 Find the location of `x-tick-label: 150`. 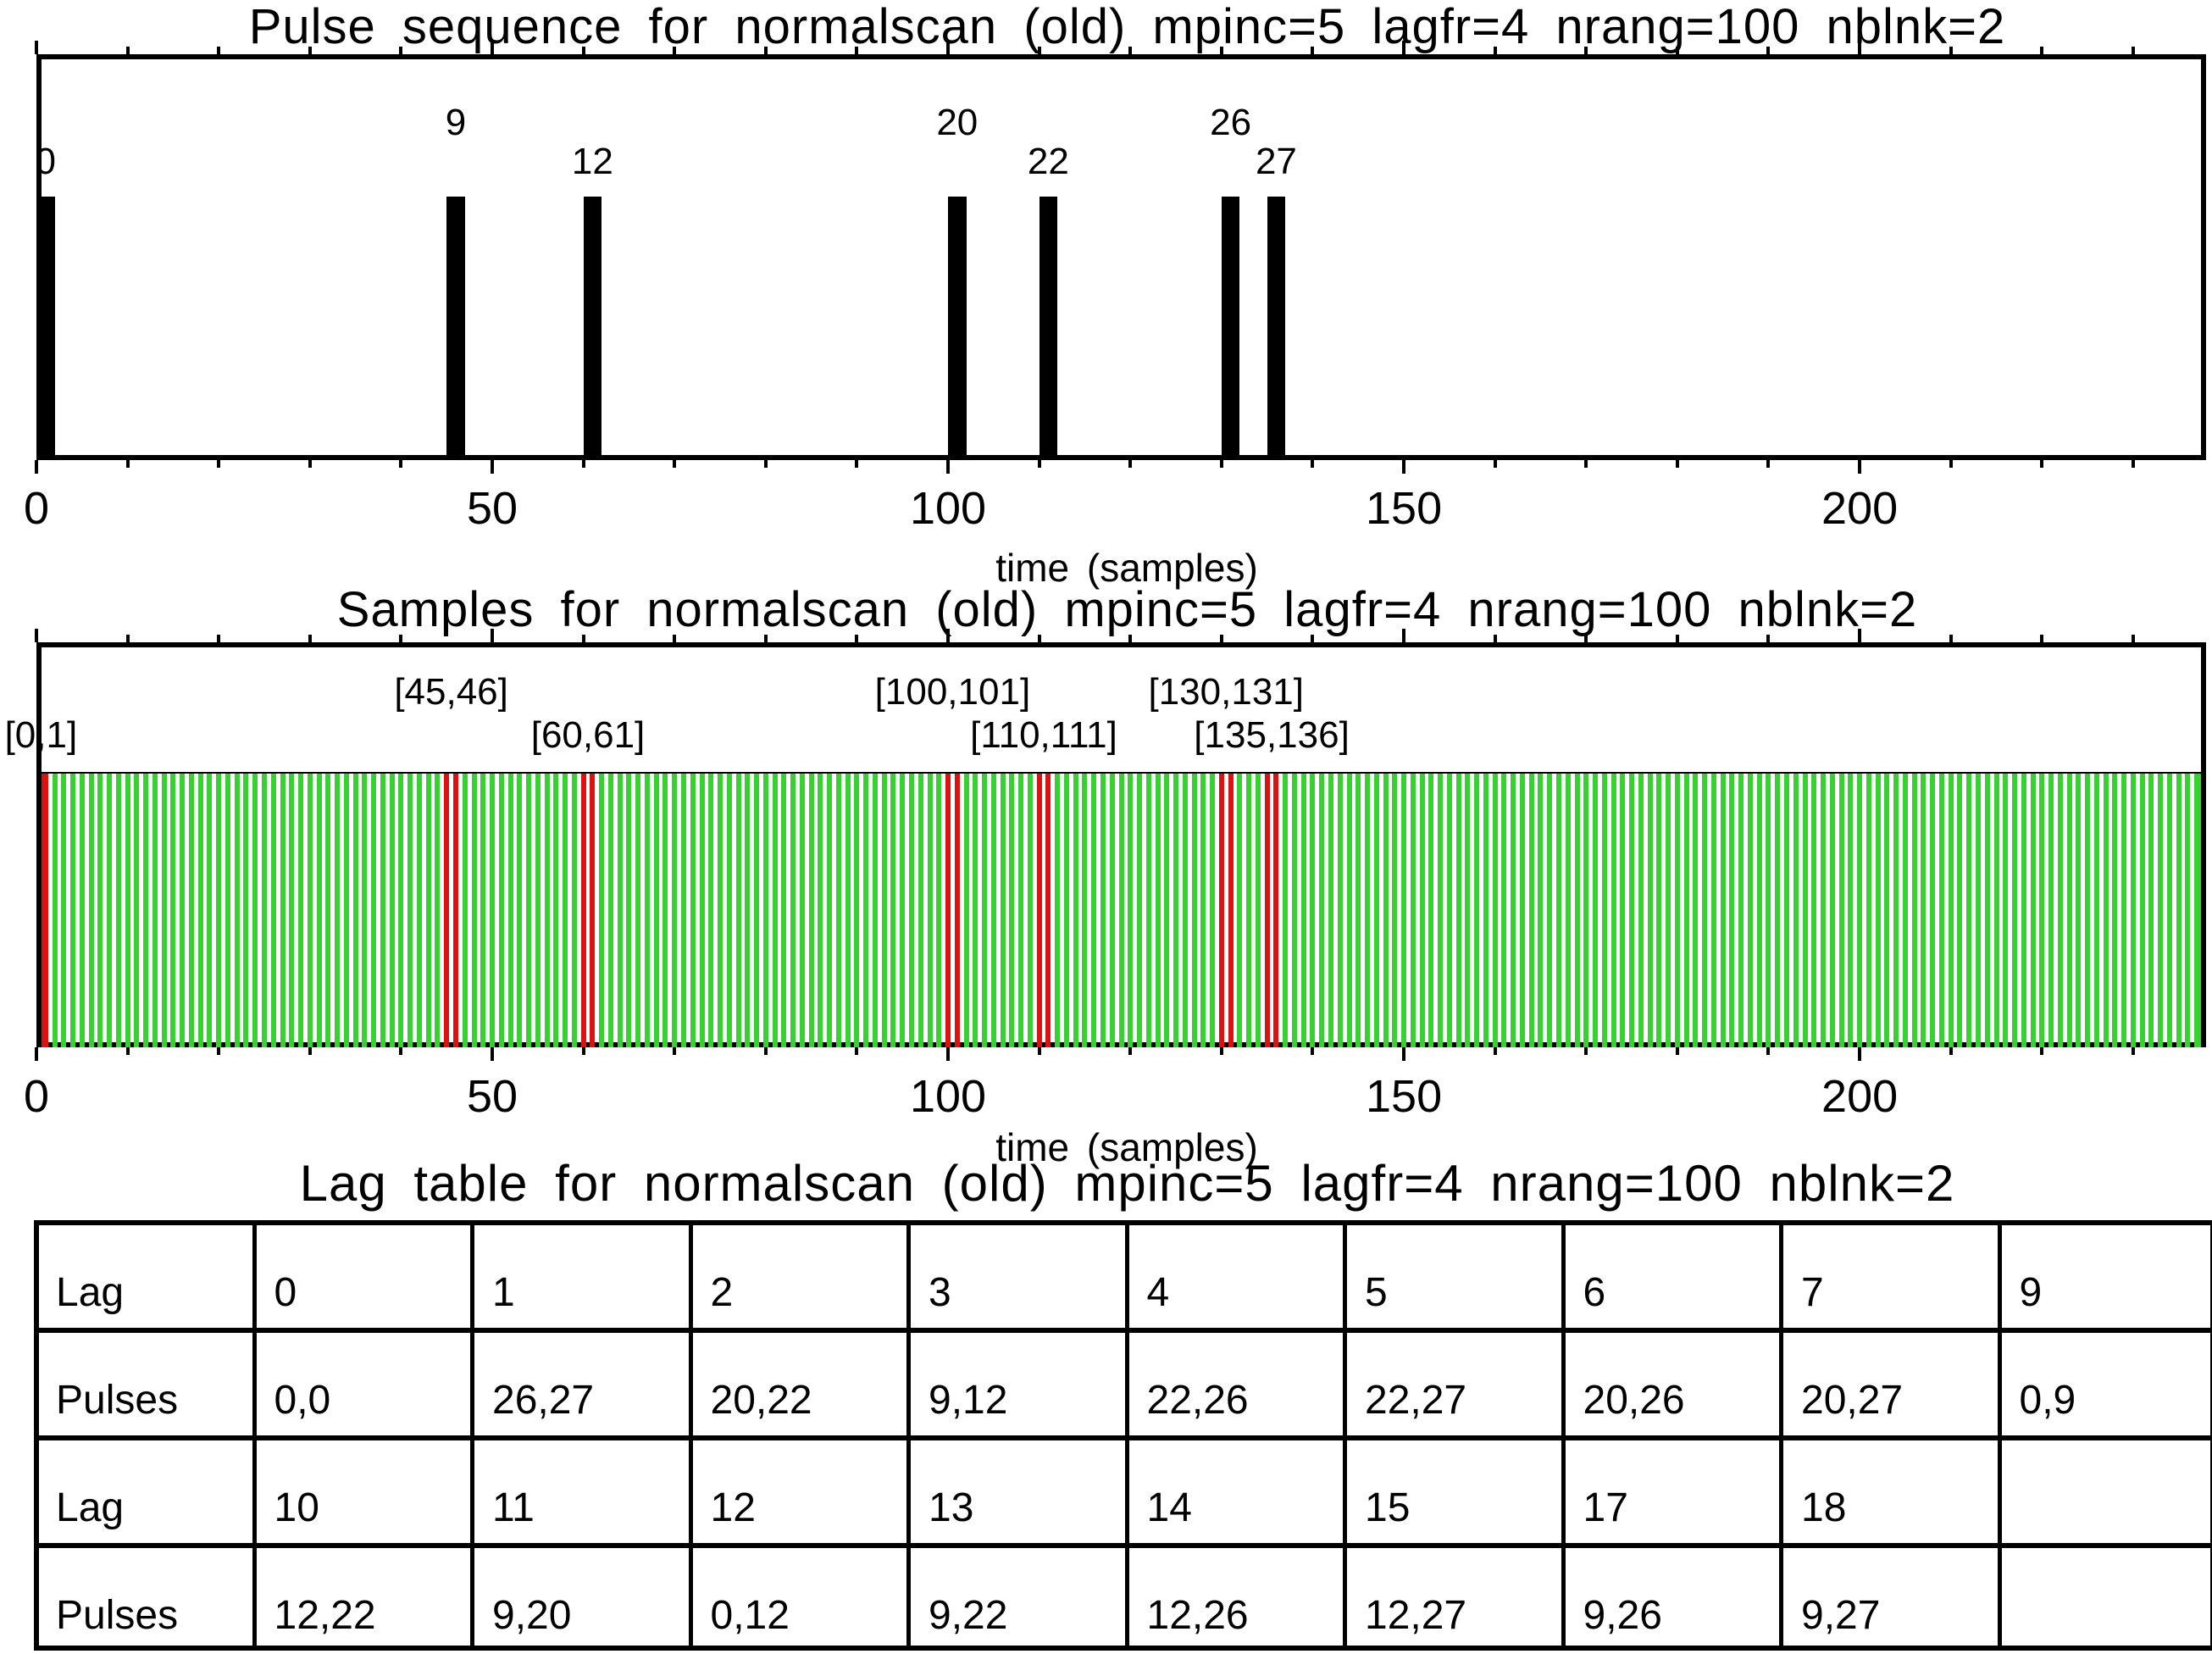

x-tick-label: 150 is located at coordinates (1404, 508).